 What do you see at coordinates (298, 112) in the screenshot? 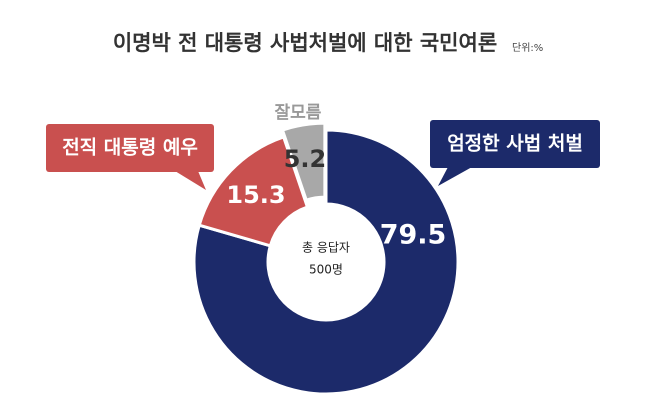
I see `category-label: 잘모름` at bounding box center [298, 112].